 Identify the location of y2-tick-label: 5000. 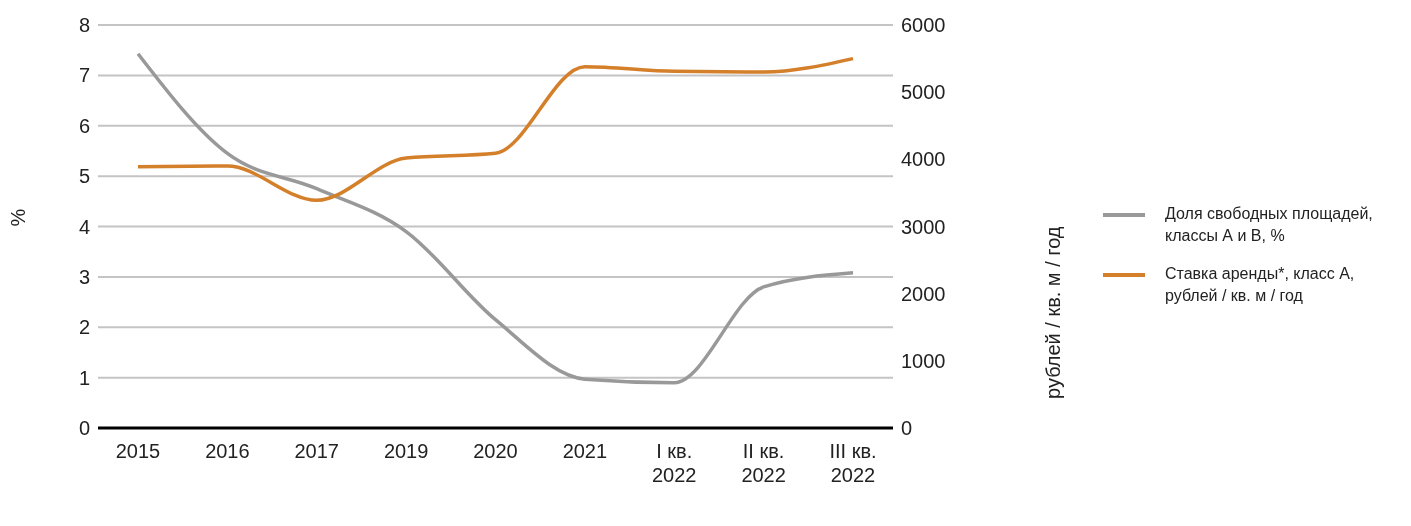
(923, 92).